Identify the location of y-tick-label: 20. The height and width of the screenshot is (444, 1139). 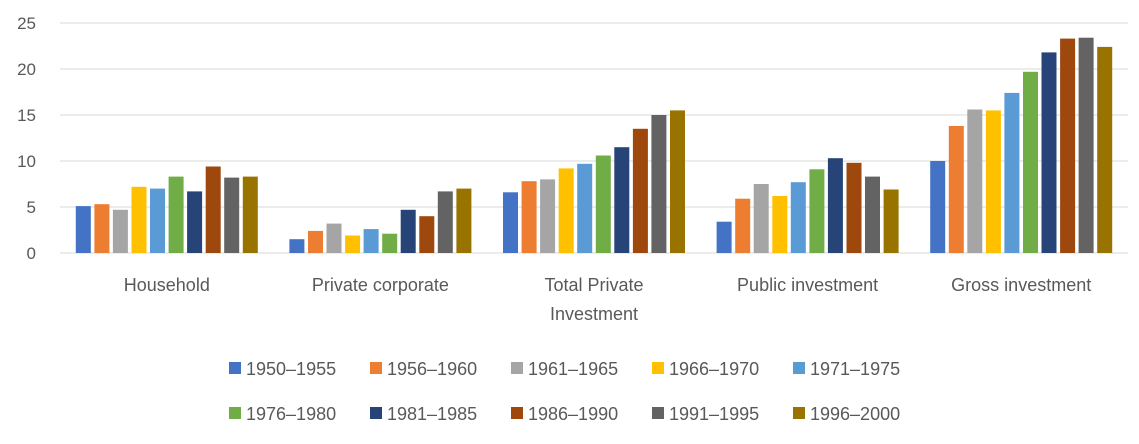
(26, 69).